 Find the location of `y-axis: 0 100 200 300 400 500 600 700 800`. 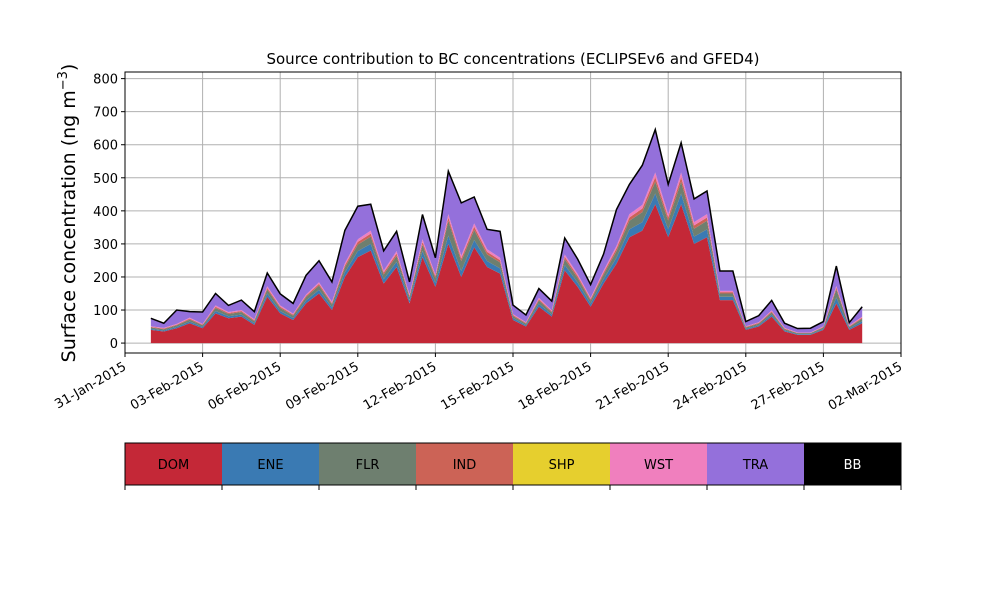

y-axis: 0 100 200 300 400 500 600 700 800 is located at coordinates (109, 212).